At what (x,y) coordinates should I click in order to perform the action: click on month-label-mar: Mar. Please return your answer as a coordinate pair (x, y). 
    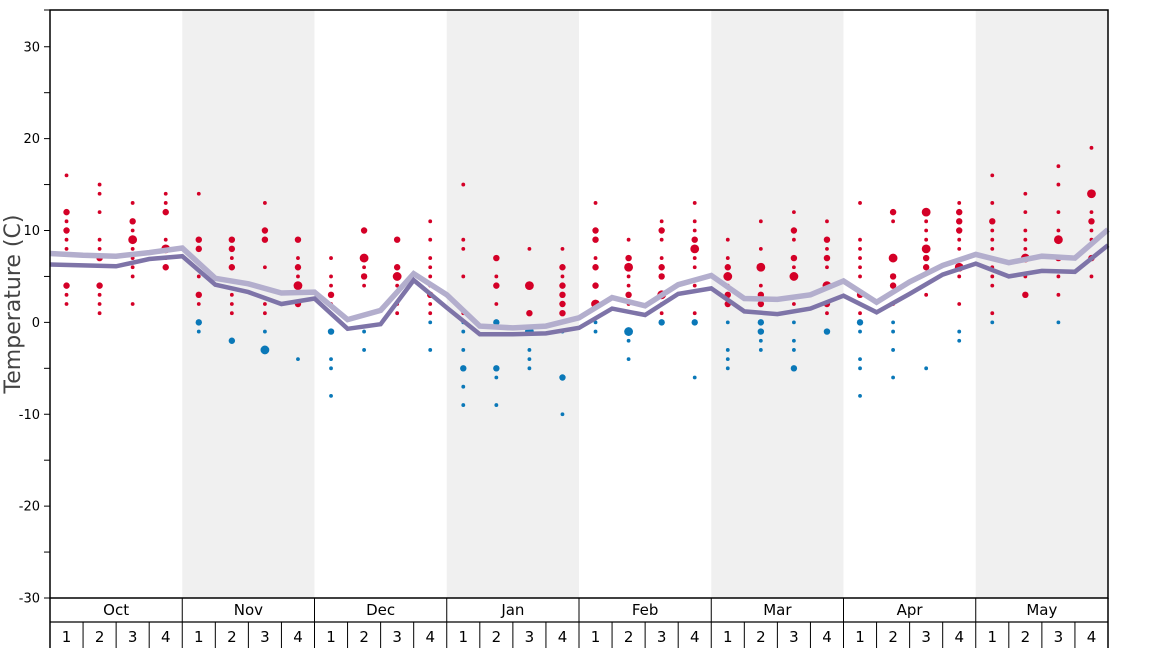
    Looking at the image, I should click on (777, 610).